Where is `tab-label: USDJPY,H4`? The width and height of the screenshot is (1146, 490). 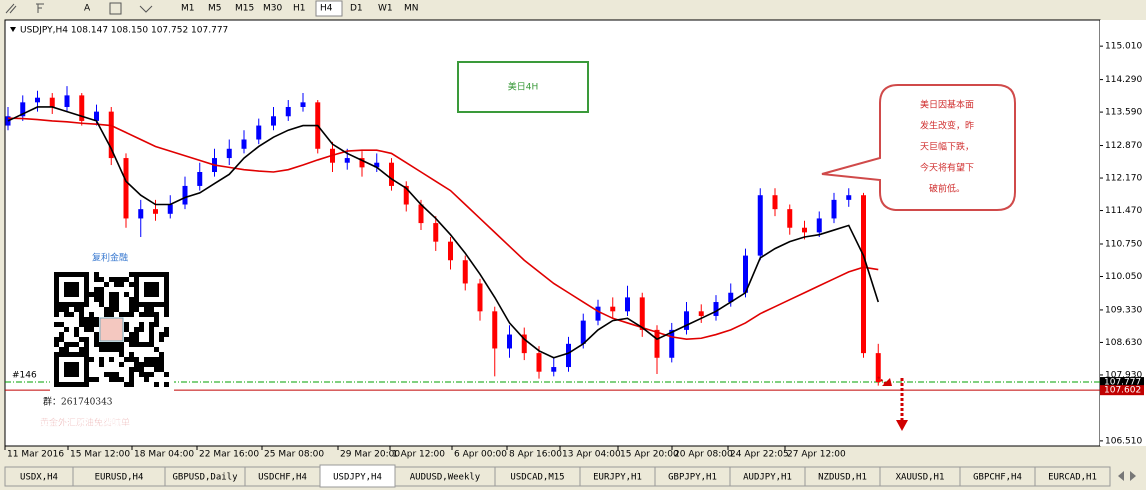
tab-label: USDJPY,H4 is located at coordinates (357, 478).